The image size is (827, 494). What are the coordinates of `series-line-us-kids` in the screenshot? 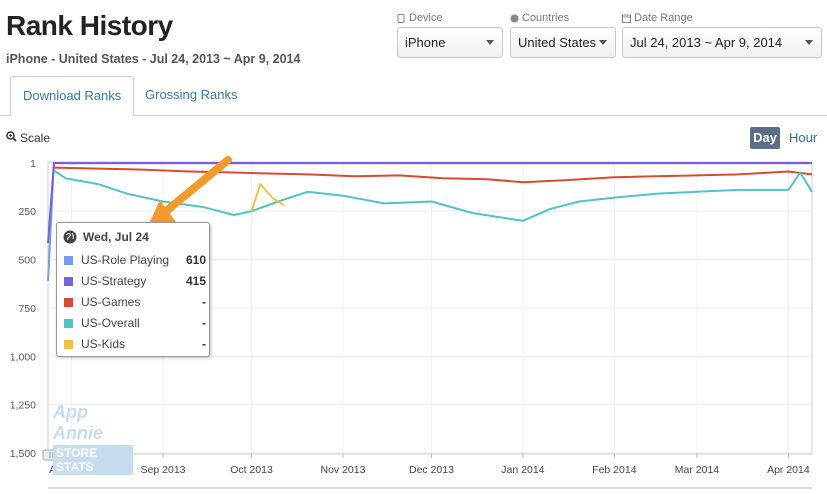 It's located at (267, 197).